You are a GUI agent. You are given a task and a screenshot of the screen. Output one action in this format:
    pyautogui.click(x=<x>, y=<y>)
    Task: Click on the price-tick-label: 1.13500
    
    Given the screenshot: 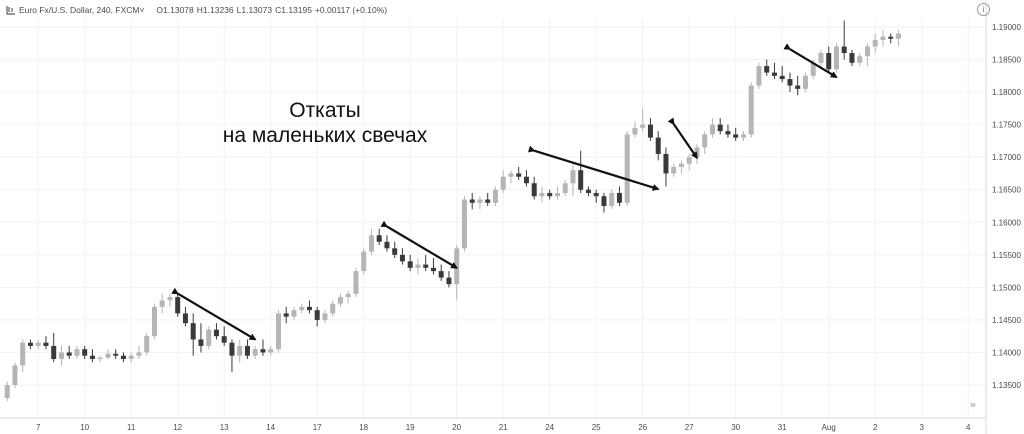 What is the action you would take?
    pyautogui.click(x=1006, y=385)
    